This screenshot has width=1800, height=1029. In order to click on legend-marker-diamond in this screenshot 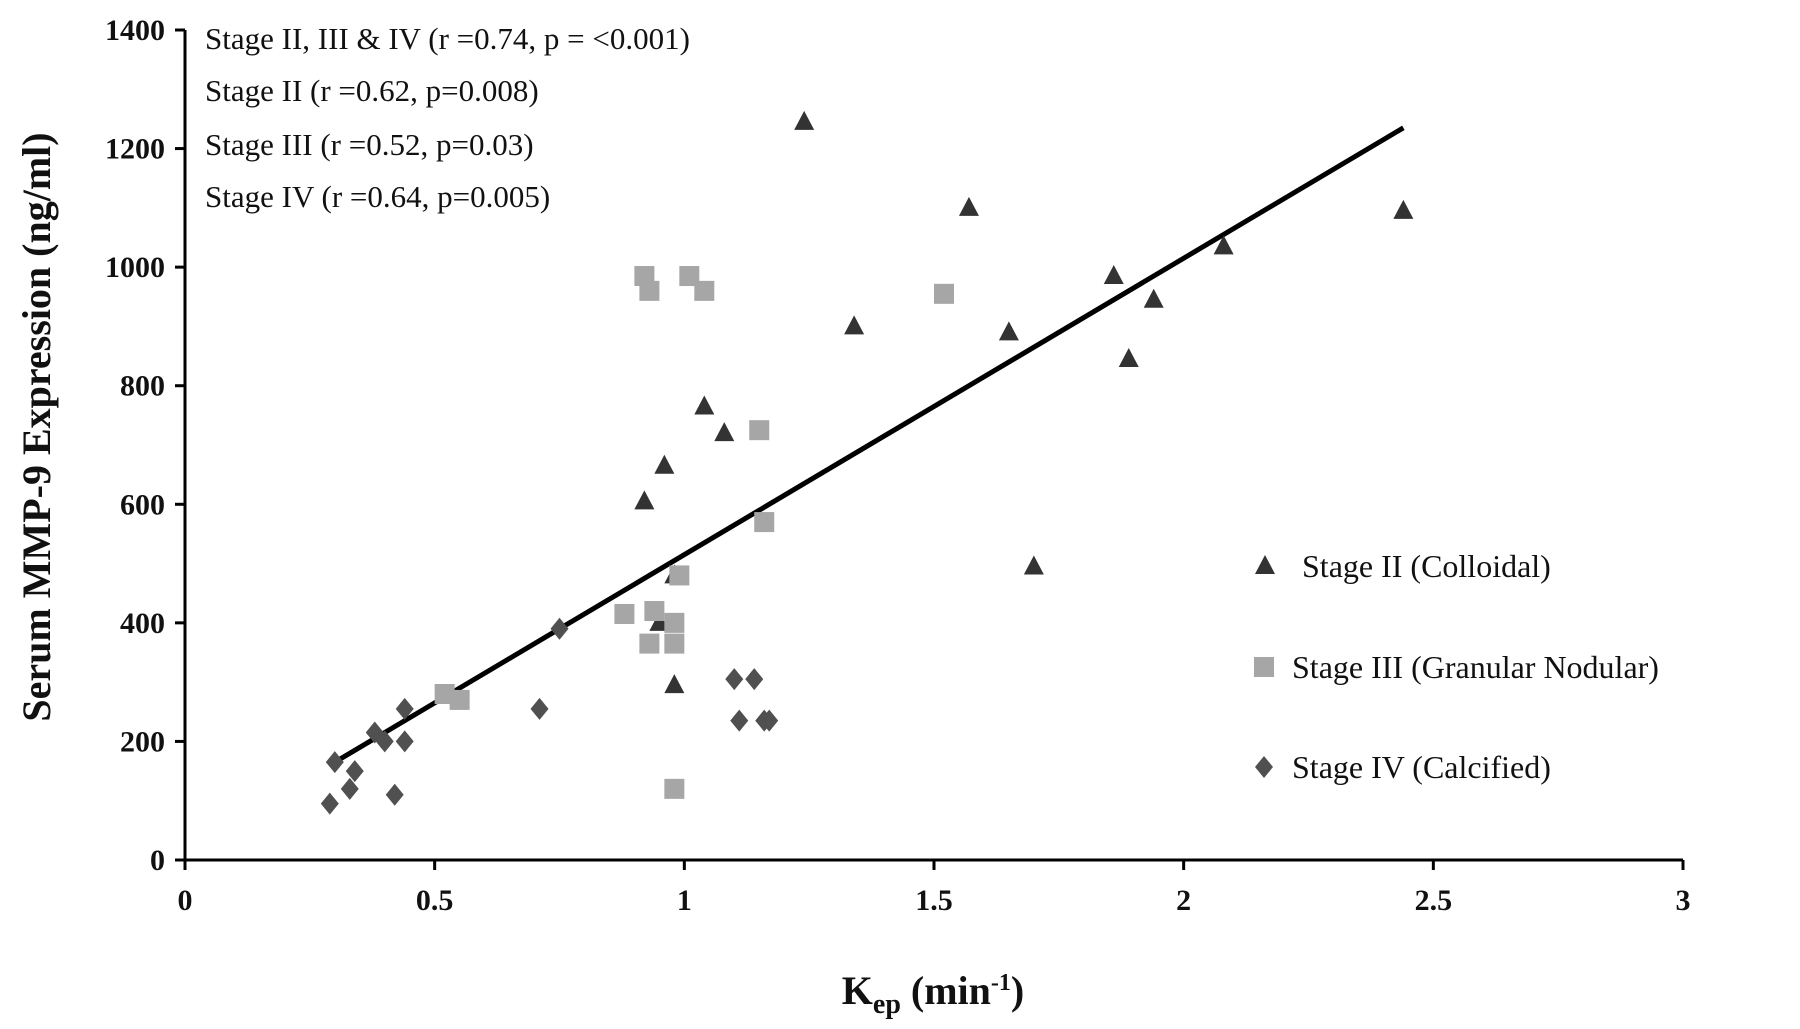, I will do `click(1264, 767)`.